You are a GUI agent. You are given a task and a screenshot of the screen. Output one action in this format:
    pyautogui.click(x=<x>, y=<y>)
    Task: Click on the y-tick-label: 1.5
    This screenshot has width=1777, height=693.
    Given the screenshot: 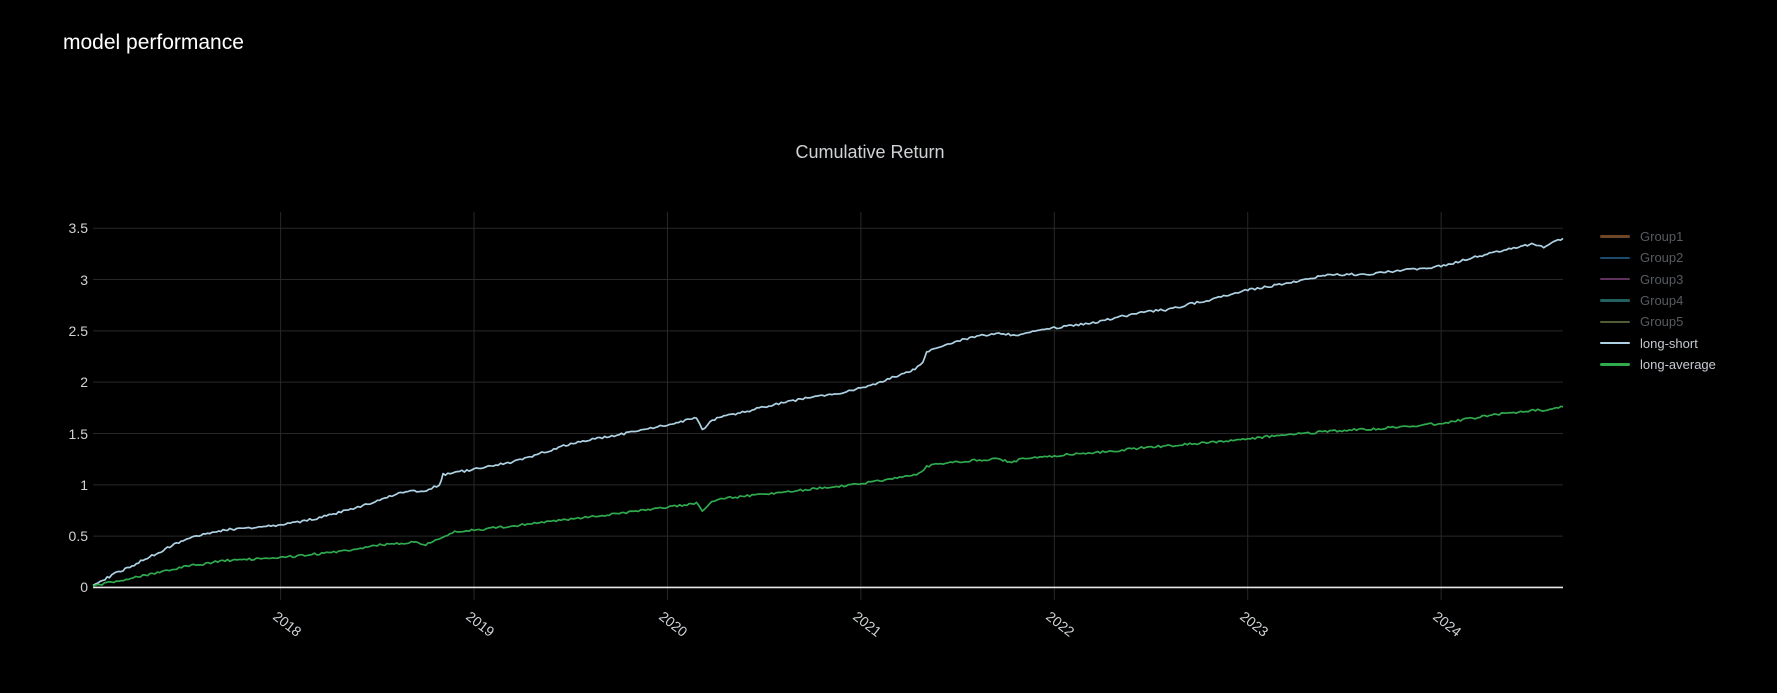 What is the action you would take?
    pyautogui.click(x=78, y=433)
    